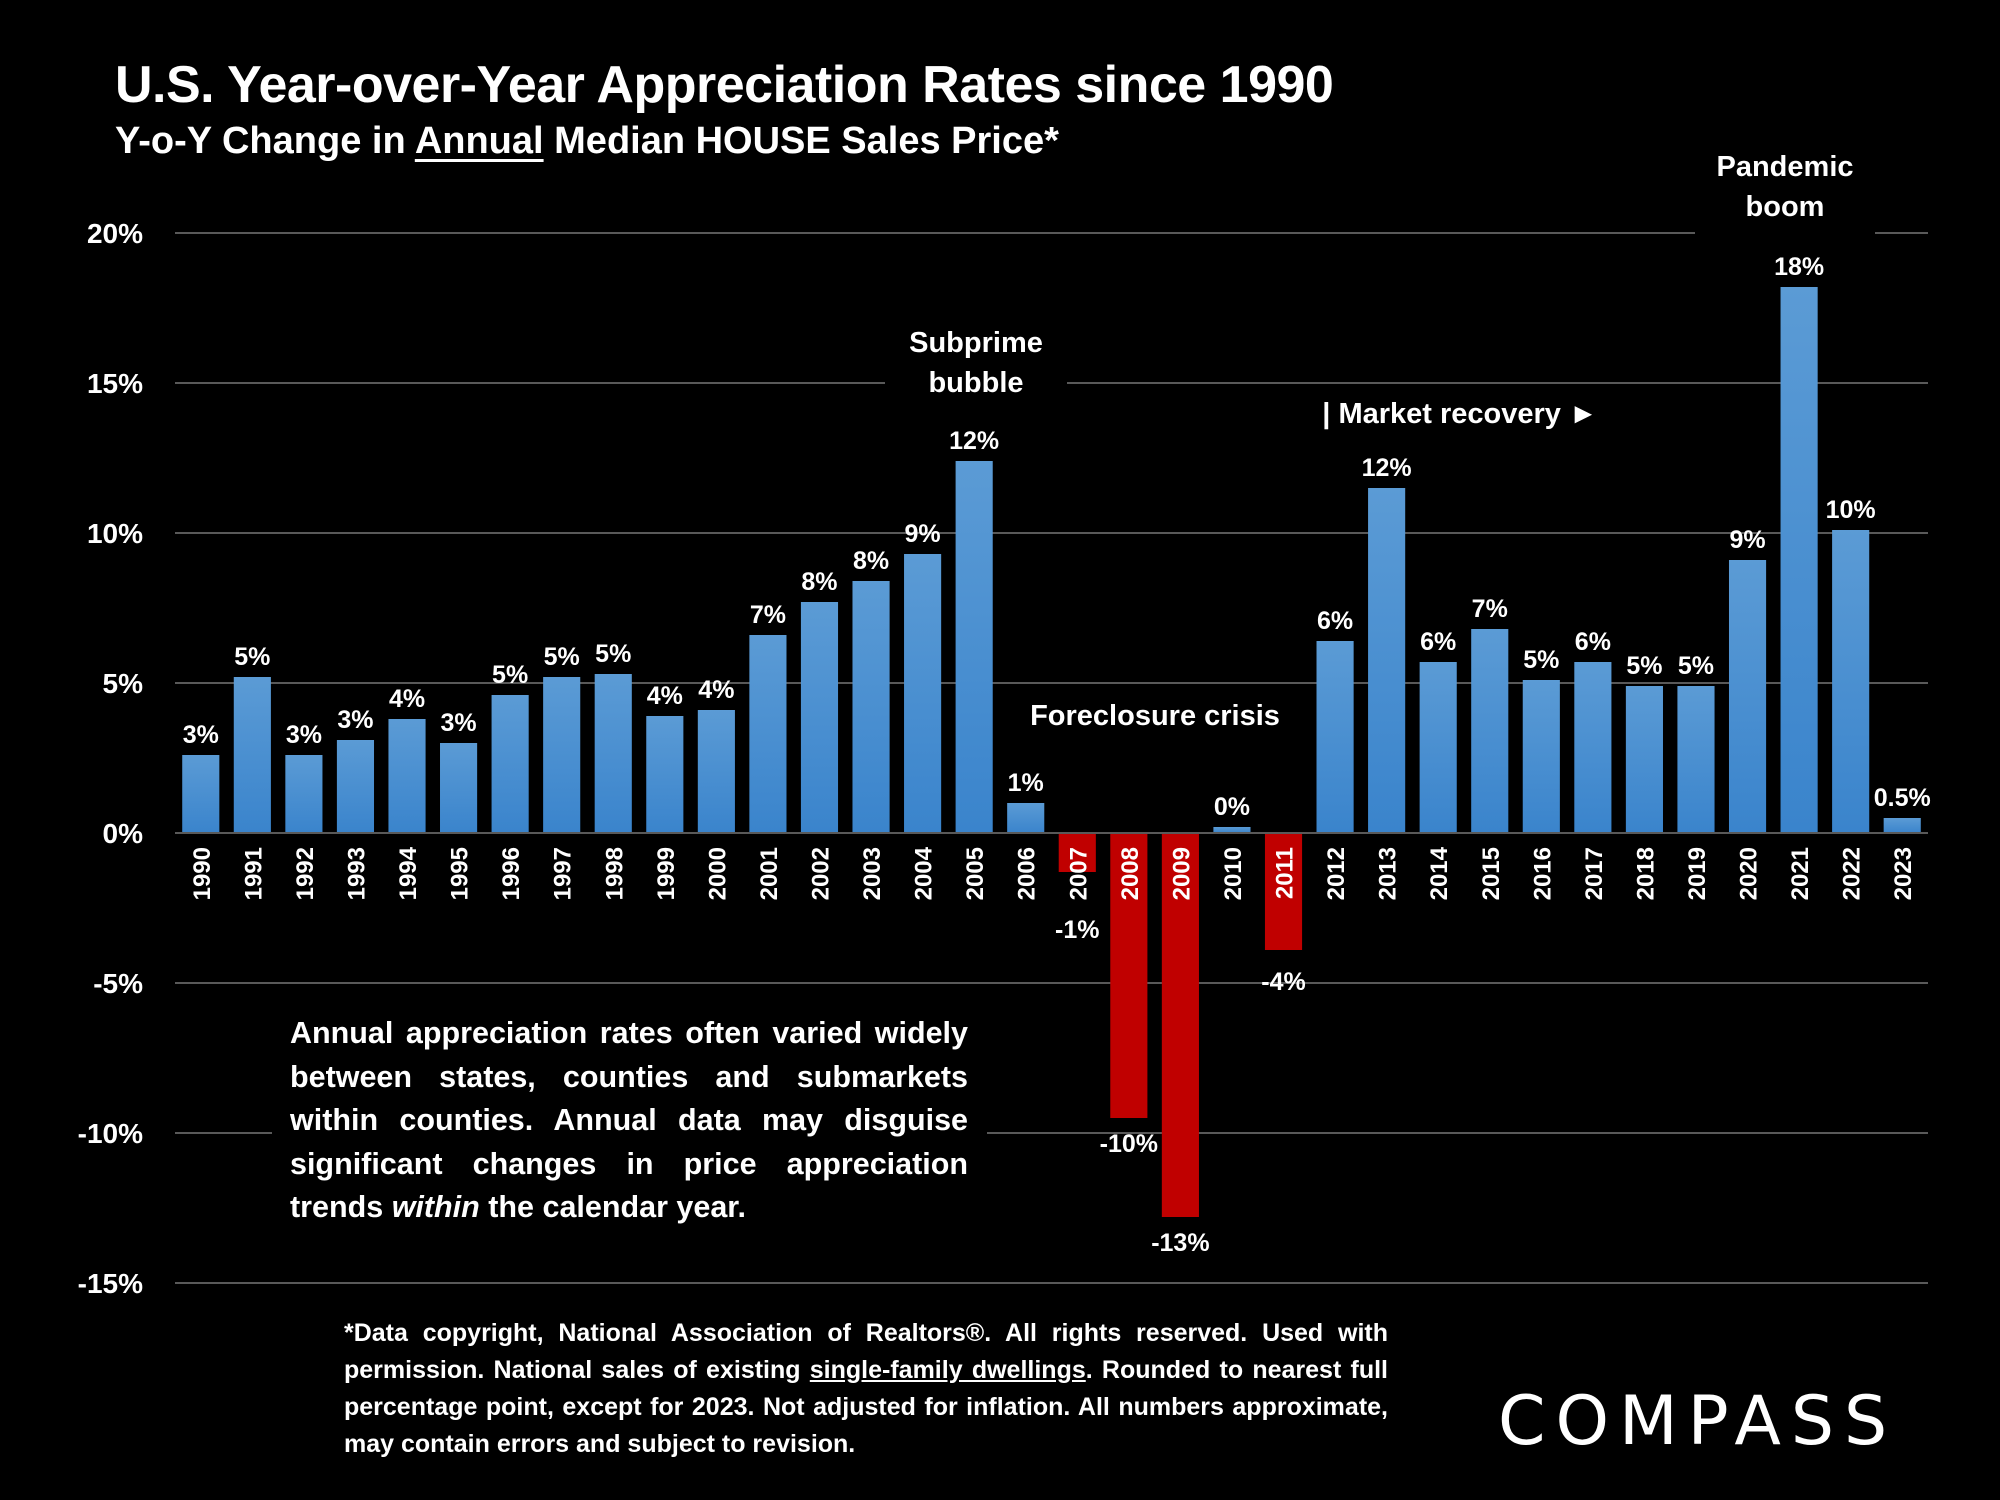  Describe the element at coordinates (435, 1207) in the screenshot. I see `note-italic: within` at that location.